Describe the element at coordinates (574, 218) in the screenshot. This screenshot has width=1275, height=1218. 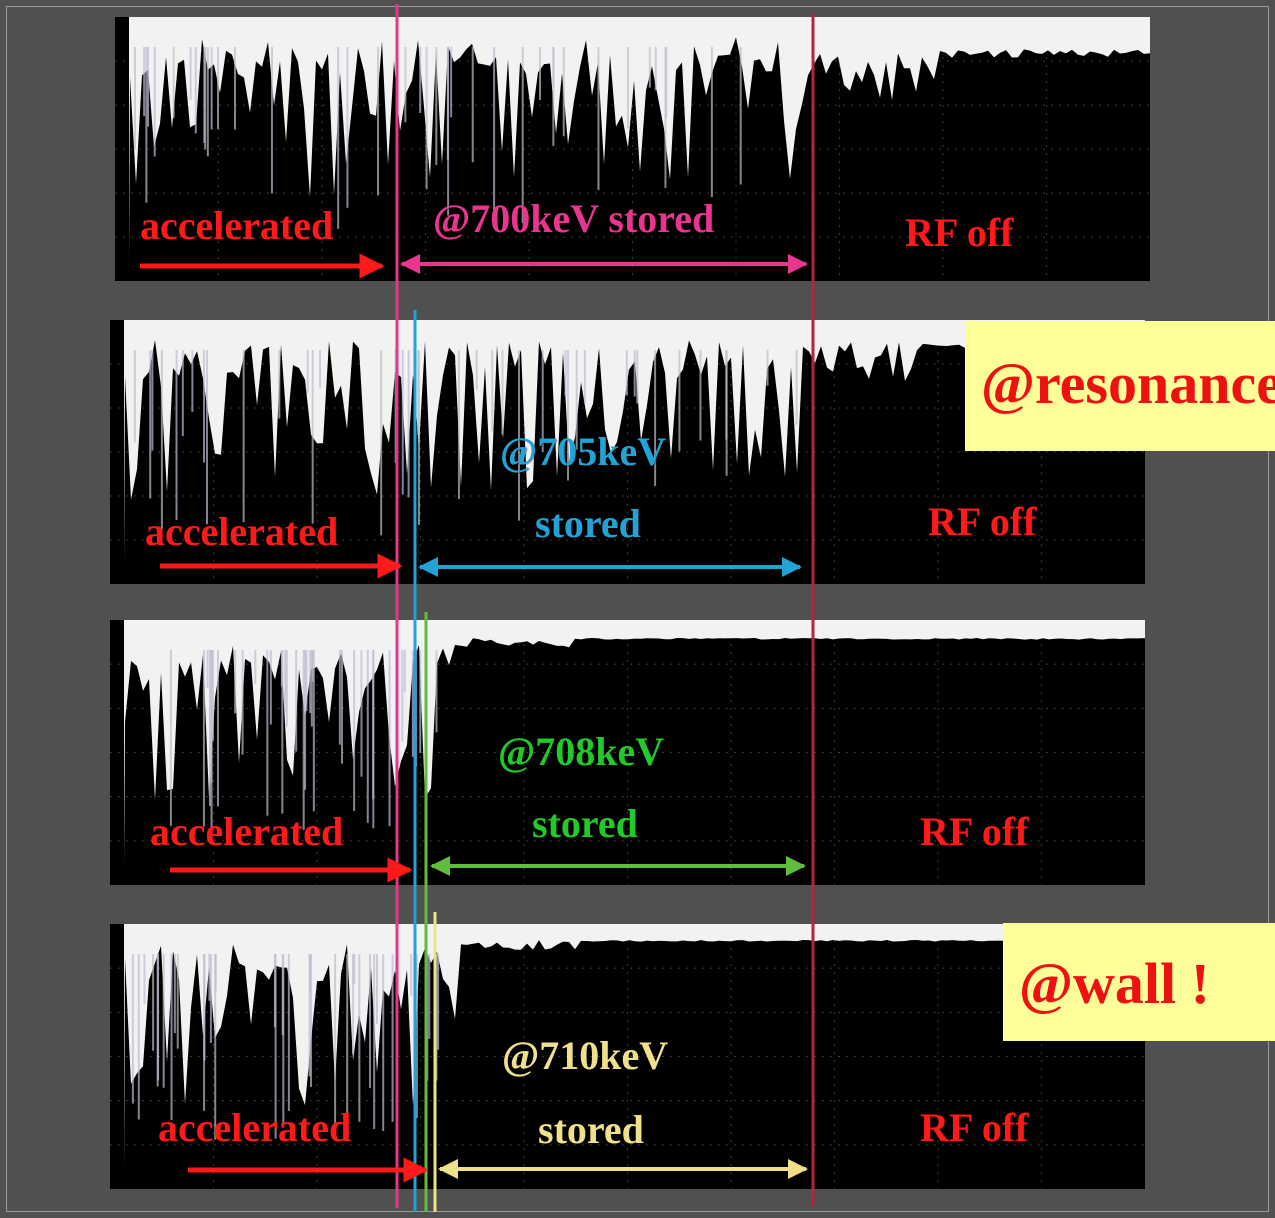
I see `stored-label-700: @700keV stored` at that location.